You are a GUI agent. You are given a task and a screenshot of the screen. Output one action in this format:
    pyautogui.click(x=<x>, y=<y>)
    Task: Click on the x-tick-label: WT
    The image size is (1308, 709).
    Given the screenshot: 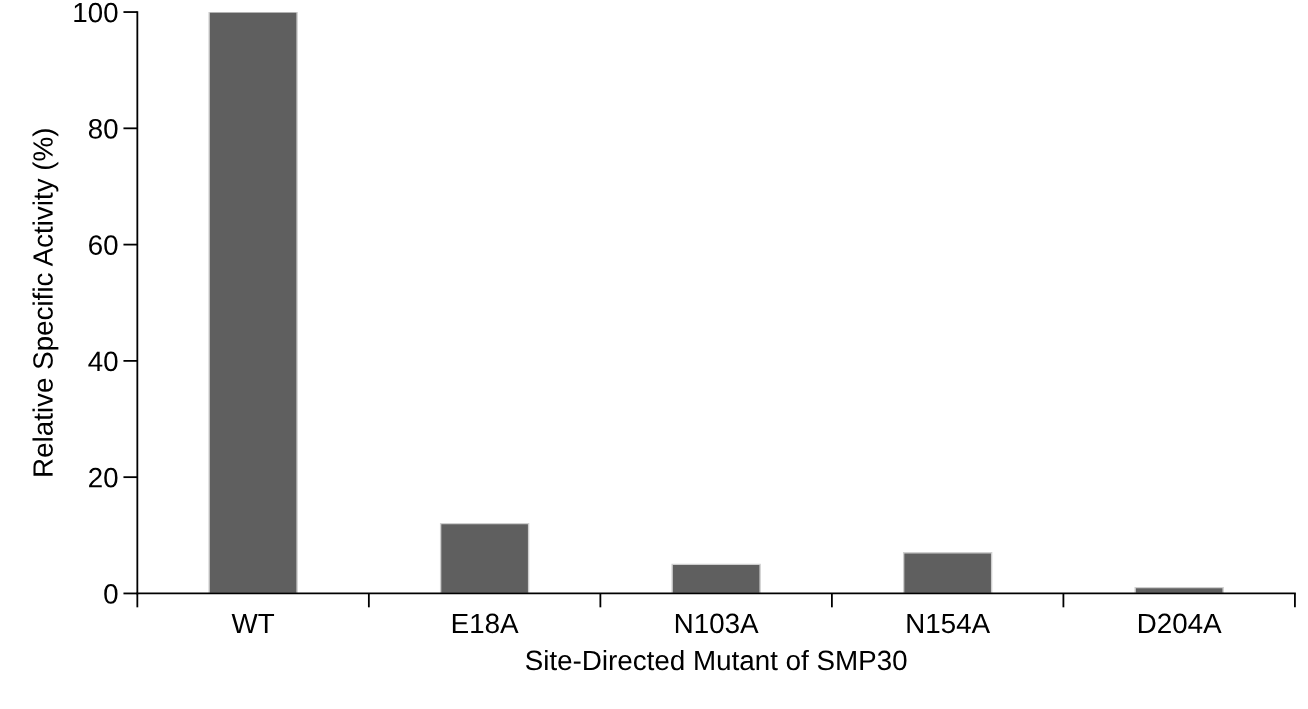 What is the action you would take?
    pyautogui.click(x=253, y=623)
    